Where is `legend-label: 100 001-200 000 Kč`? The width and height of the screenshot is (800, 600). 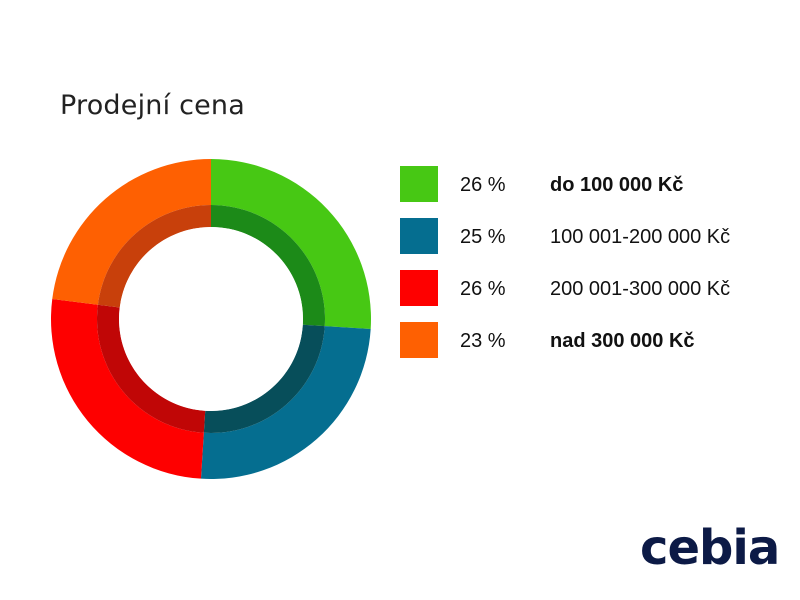
legend-label: 100 001-200 000 Kč is located at coordinates (640, 237).